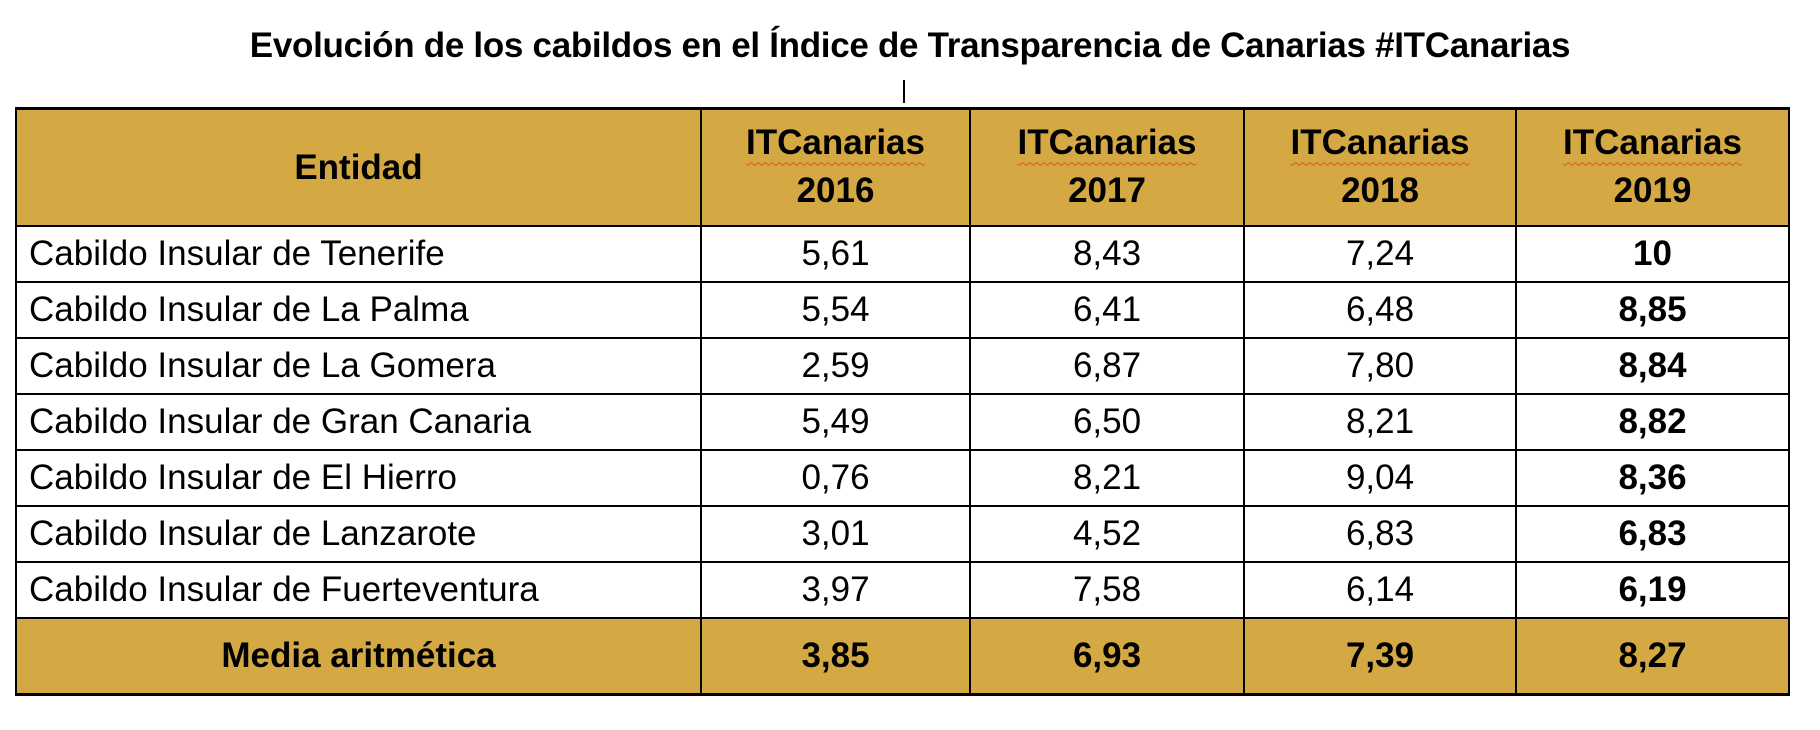 This screenshot has height=730, width=1820. What do you see at coordinates (835, 190) in the screenshot?
I see `header-year: 2016` at bounding box center [835, 190].